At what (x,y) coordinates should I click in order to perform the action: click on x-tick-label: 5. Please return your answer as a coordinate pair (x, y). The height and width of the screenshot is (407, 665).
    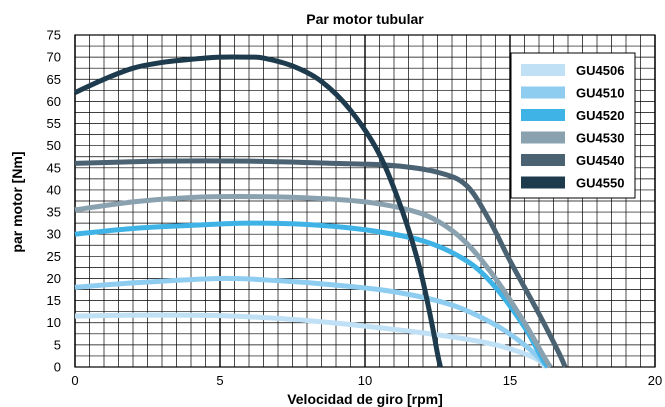
    Looking at the image, I should click on (219, 380).